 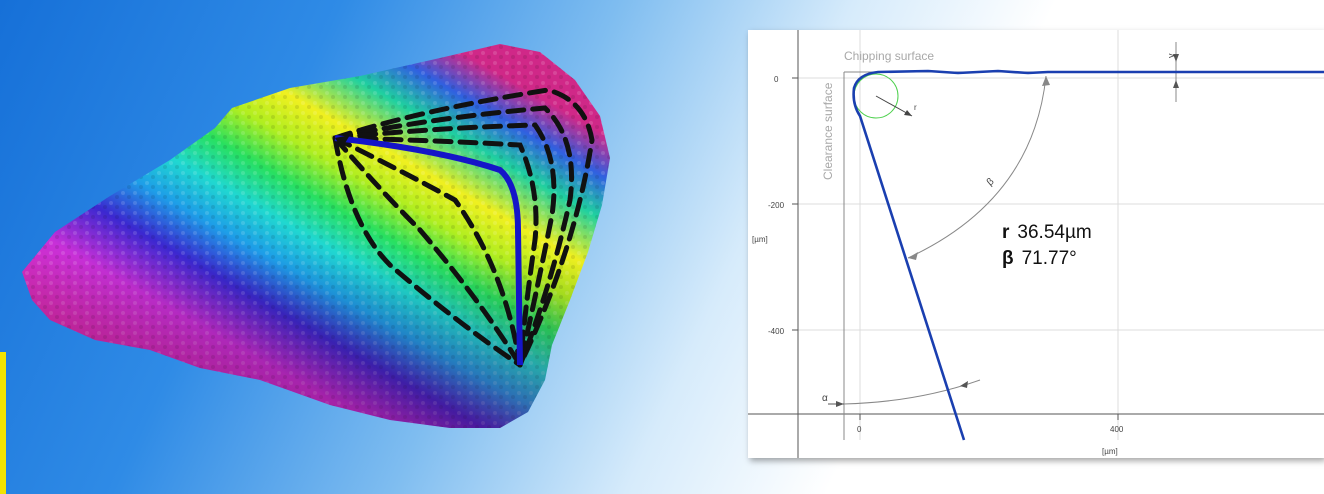 I want to click on beta-symbol: β, so click(x=1008, y=258).